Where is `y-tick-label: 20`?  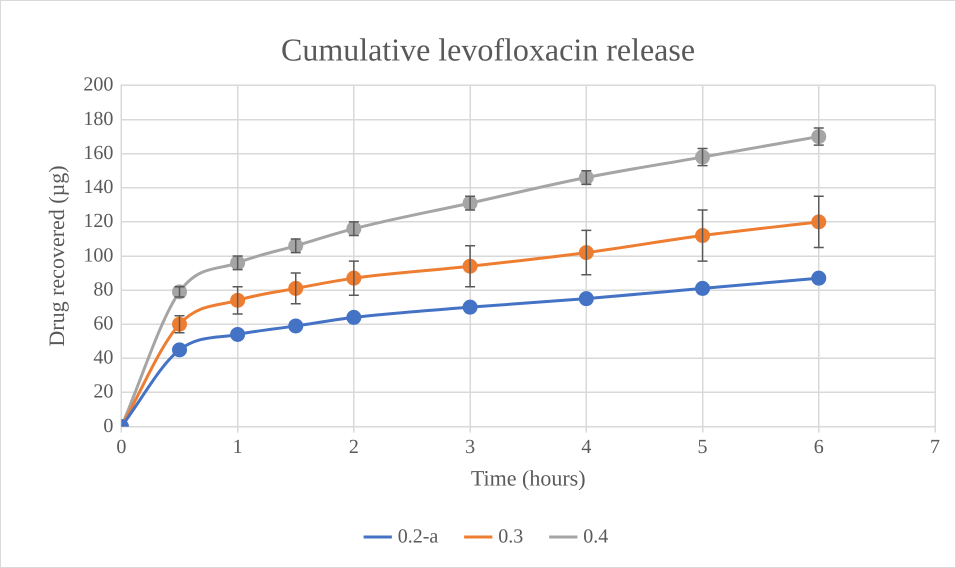 y-tick-label: 20 is located at coordinates (103, 391).